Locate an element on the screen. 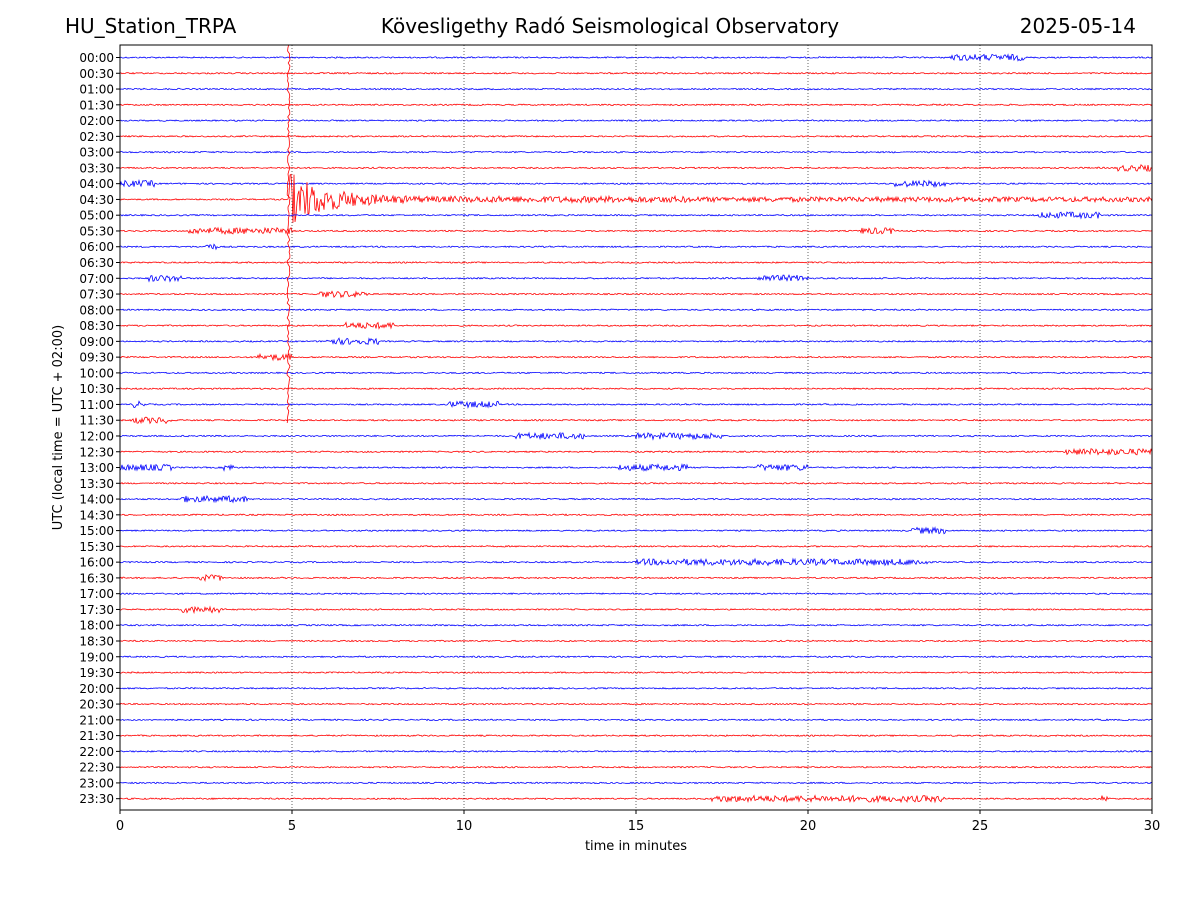  trace-2000 is located at coordinates (636, 688).